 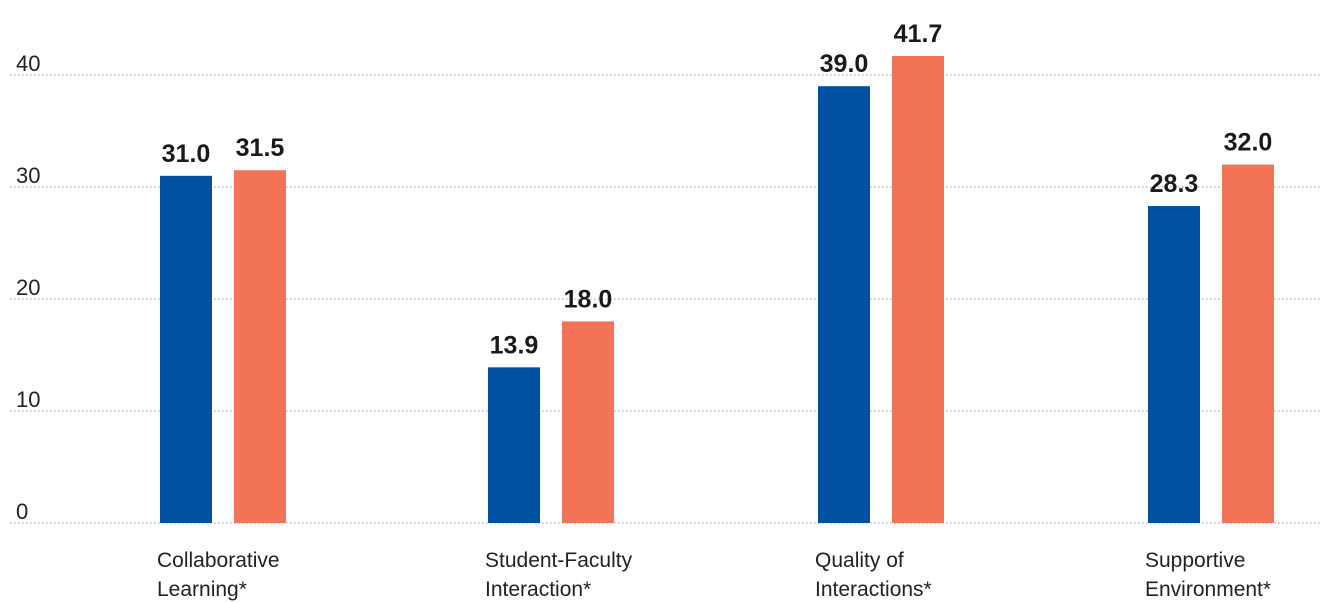 I want to click on data-label: 32.0, so click(x=1248, y=143).